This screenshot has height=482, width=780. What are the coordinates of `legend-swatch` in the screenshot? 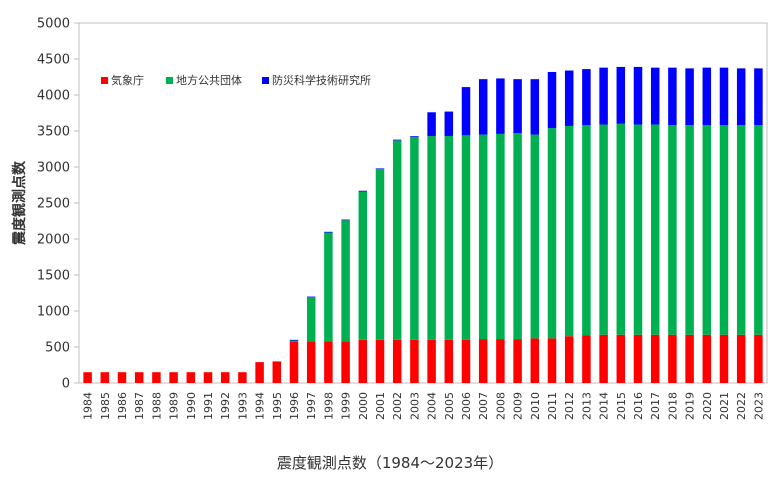 It's located at (169, 80).